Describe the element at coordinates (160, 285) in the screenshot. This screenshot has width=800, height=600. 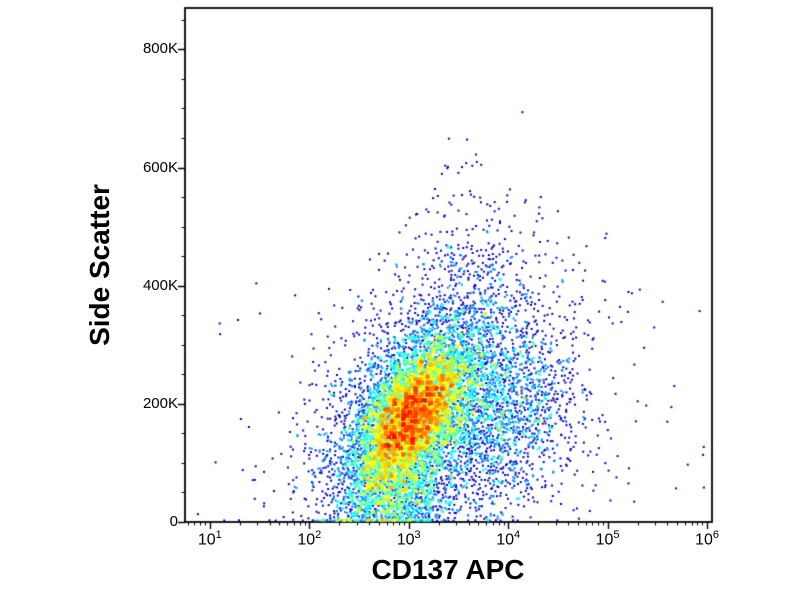
I see `y-tick-label: 400K` at that location.